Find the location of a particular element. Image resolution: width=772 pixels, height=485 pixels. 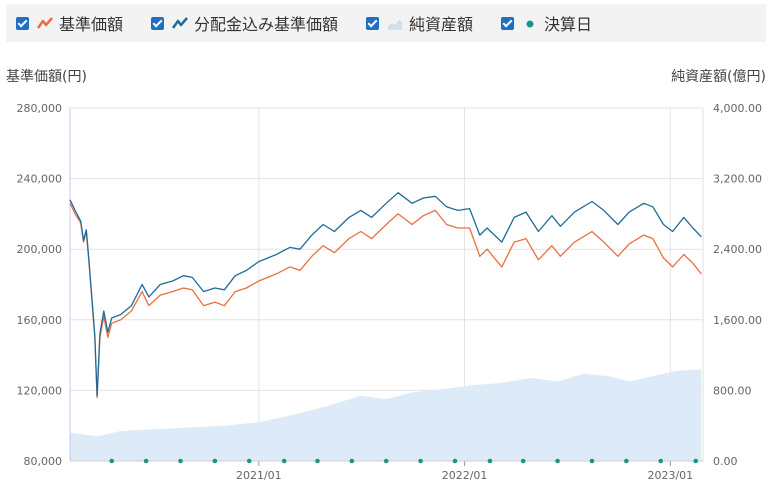

y2-tick-label: 0.00 is located at coordinates (725, 461).